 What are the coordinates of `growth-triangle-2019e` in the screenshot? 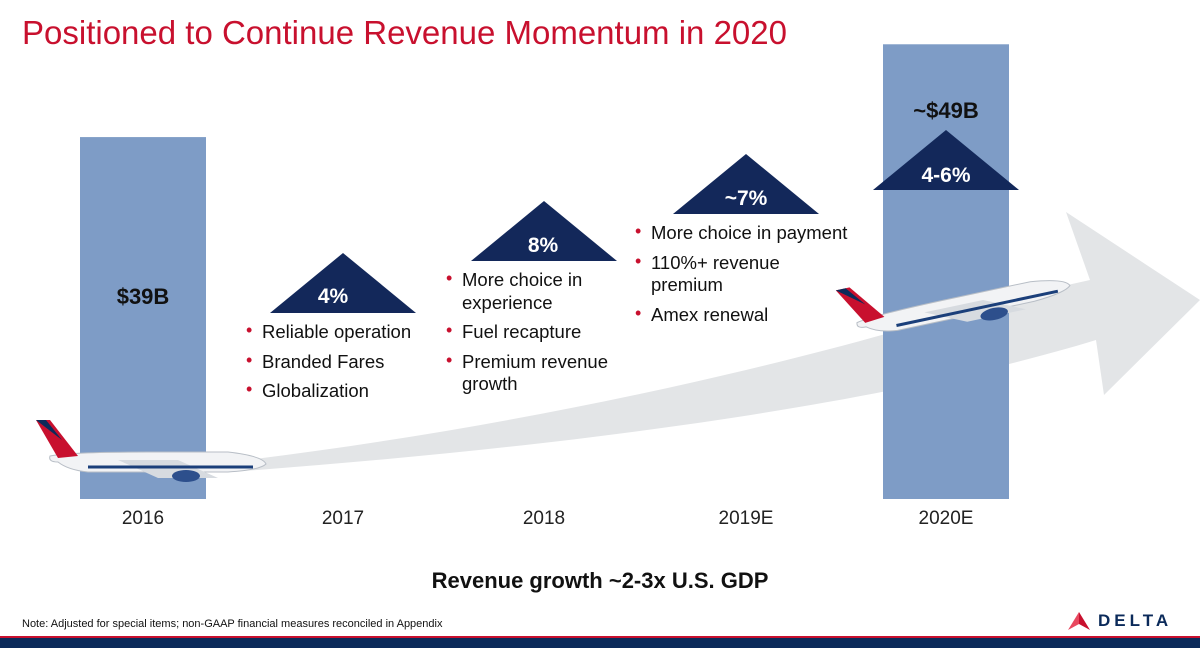 It's located at (746, 184).